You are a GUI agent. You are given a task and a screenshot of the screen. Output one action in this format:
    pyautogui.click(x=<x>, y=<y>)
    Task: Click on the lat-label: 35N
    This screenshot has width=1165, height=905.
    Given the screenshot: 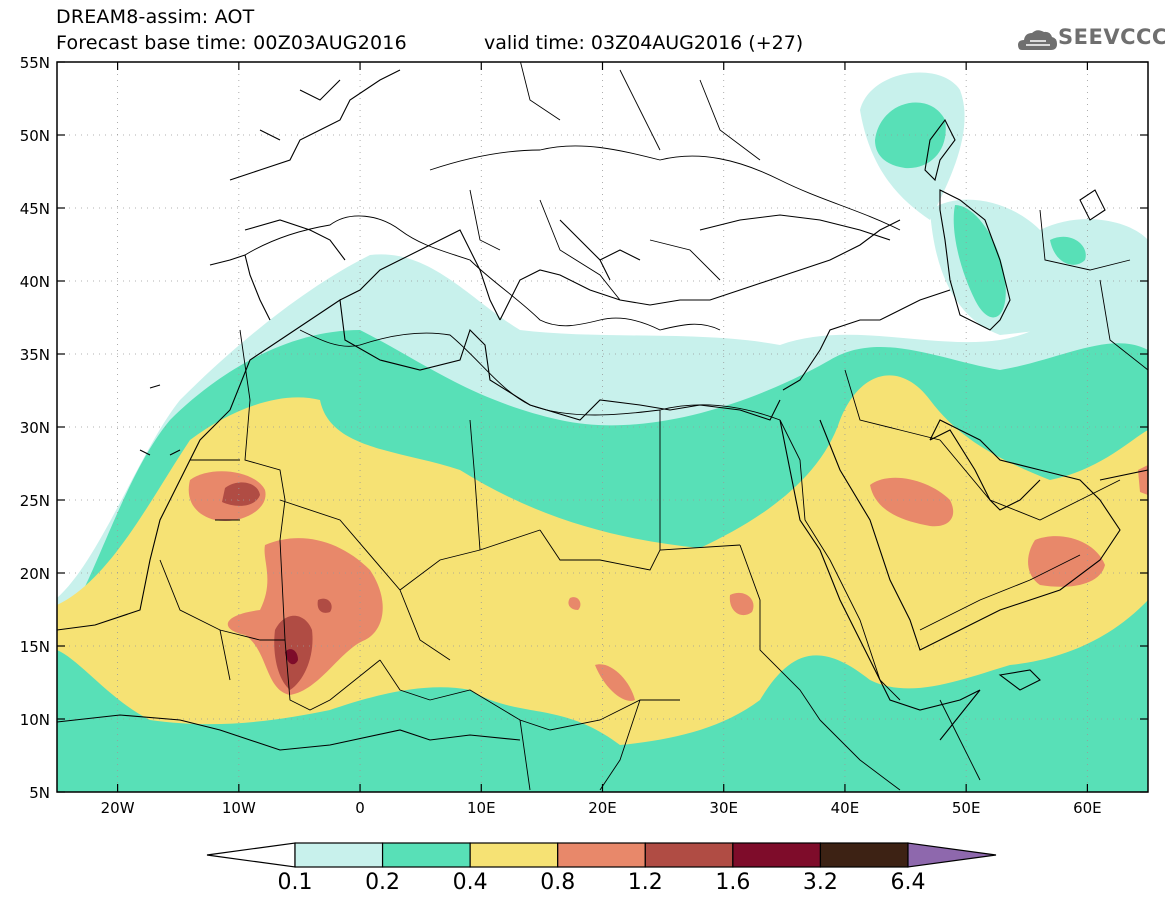 What is the action you would take?
    pyautogui.click(x=35, y=355)
    